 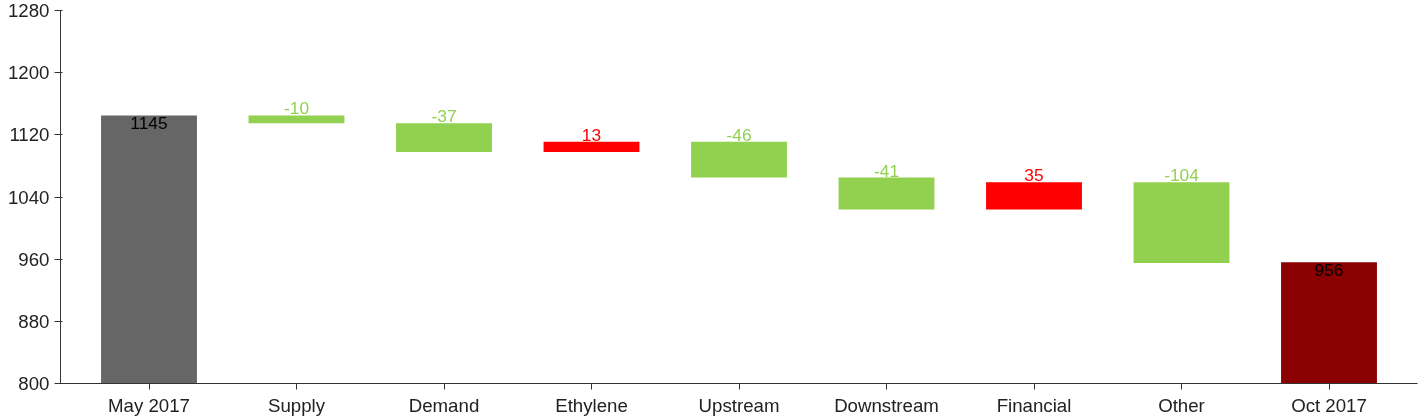 I want to click on x-tick-label: May 2017, so click(x=149, y=405).